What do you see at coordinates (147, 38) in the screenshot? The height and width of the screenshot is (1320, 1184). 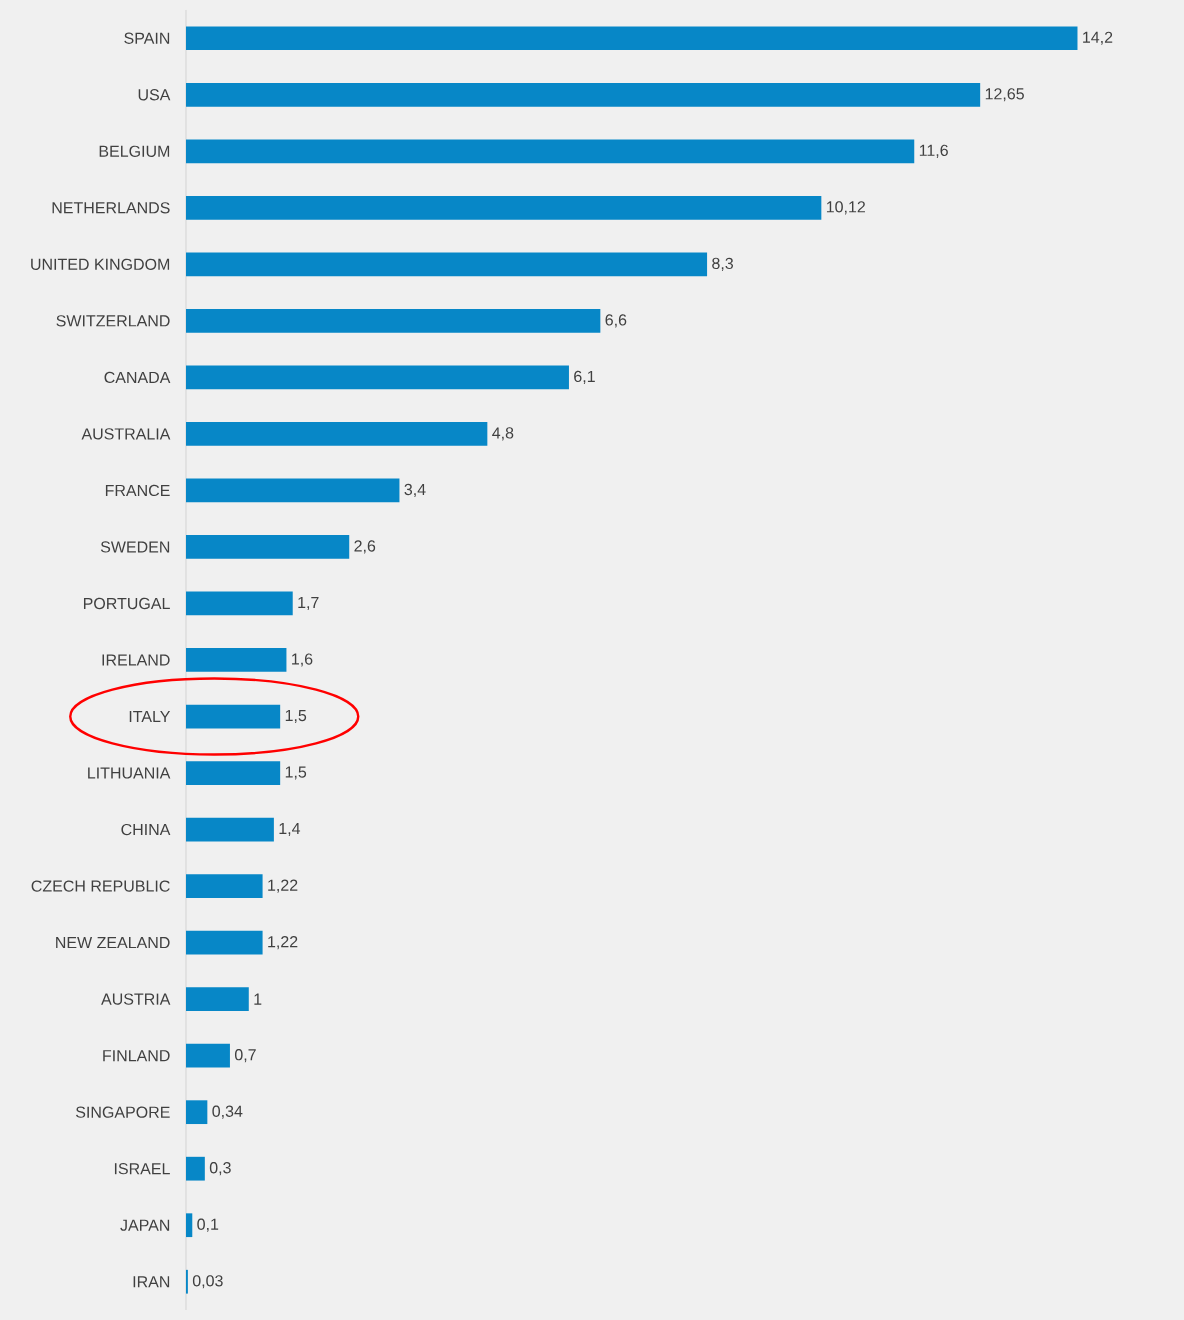 I see `y-tick-label: SPAIN` at bounding box center [147, 38].